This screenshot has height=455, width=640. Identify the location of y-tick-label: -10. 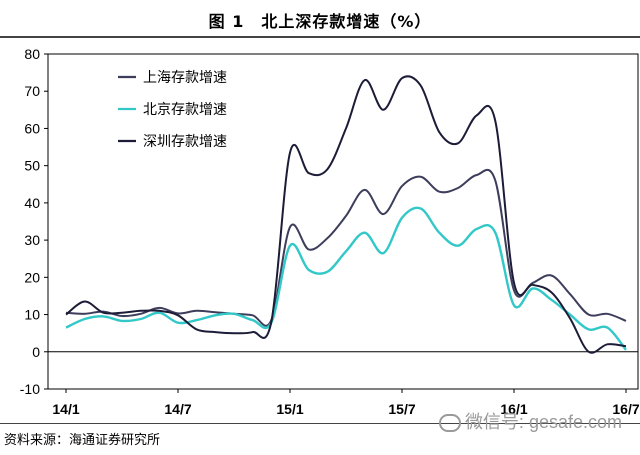
(30, 389).